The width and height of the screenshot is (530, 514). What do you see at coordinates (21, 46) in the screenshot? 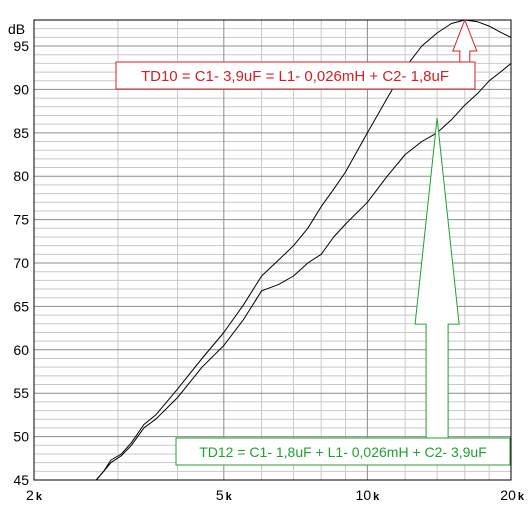
I see `y-tick-label: 95` at bounding box center [21, 46].